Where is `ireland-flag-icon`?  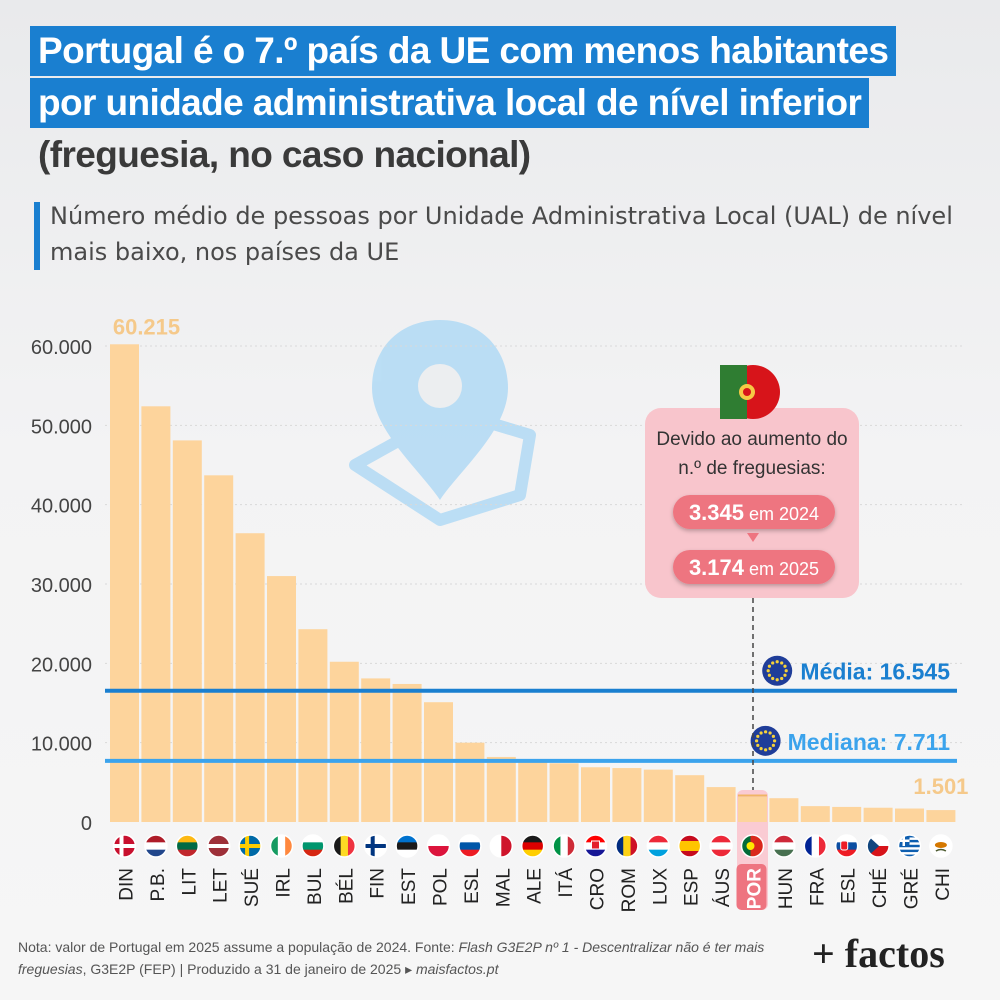
ireland-flag-icon is located at coordinates (281, 846).